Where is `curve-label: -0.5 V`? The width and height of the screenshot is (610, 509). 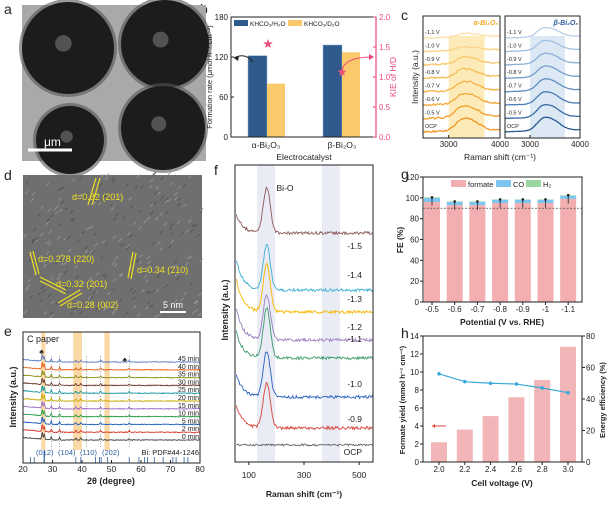 curve-label: -0.5 V is located at coordinates (432, 113).